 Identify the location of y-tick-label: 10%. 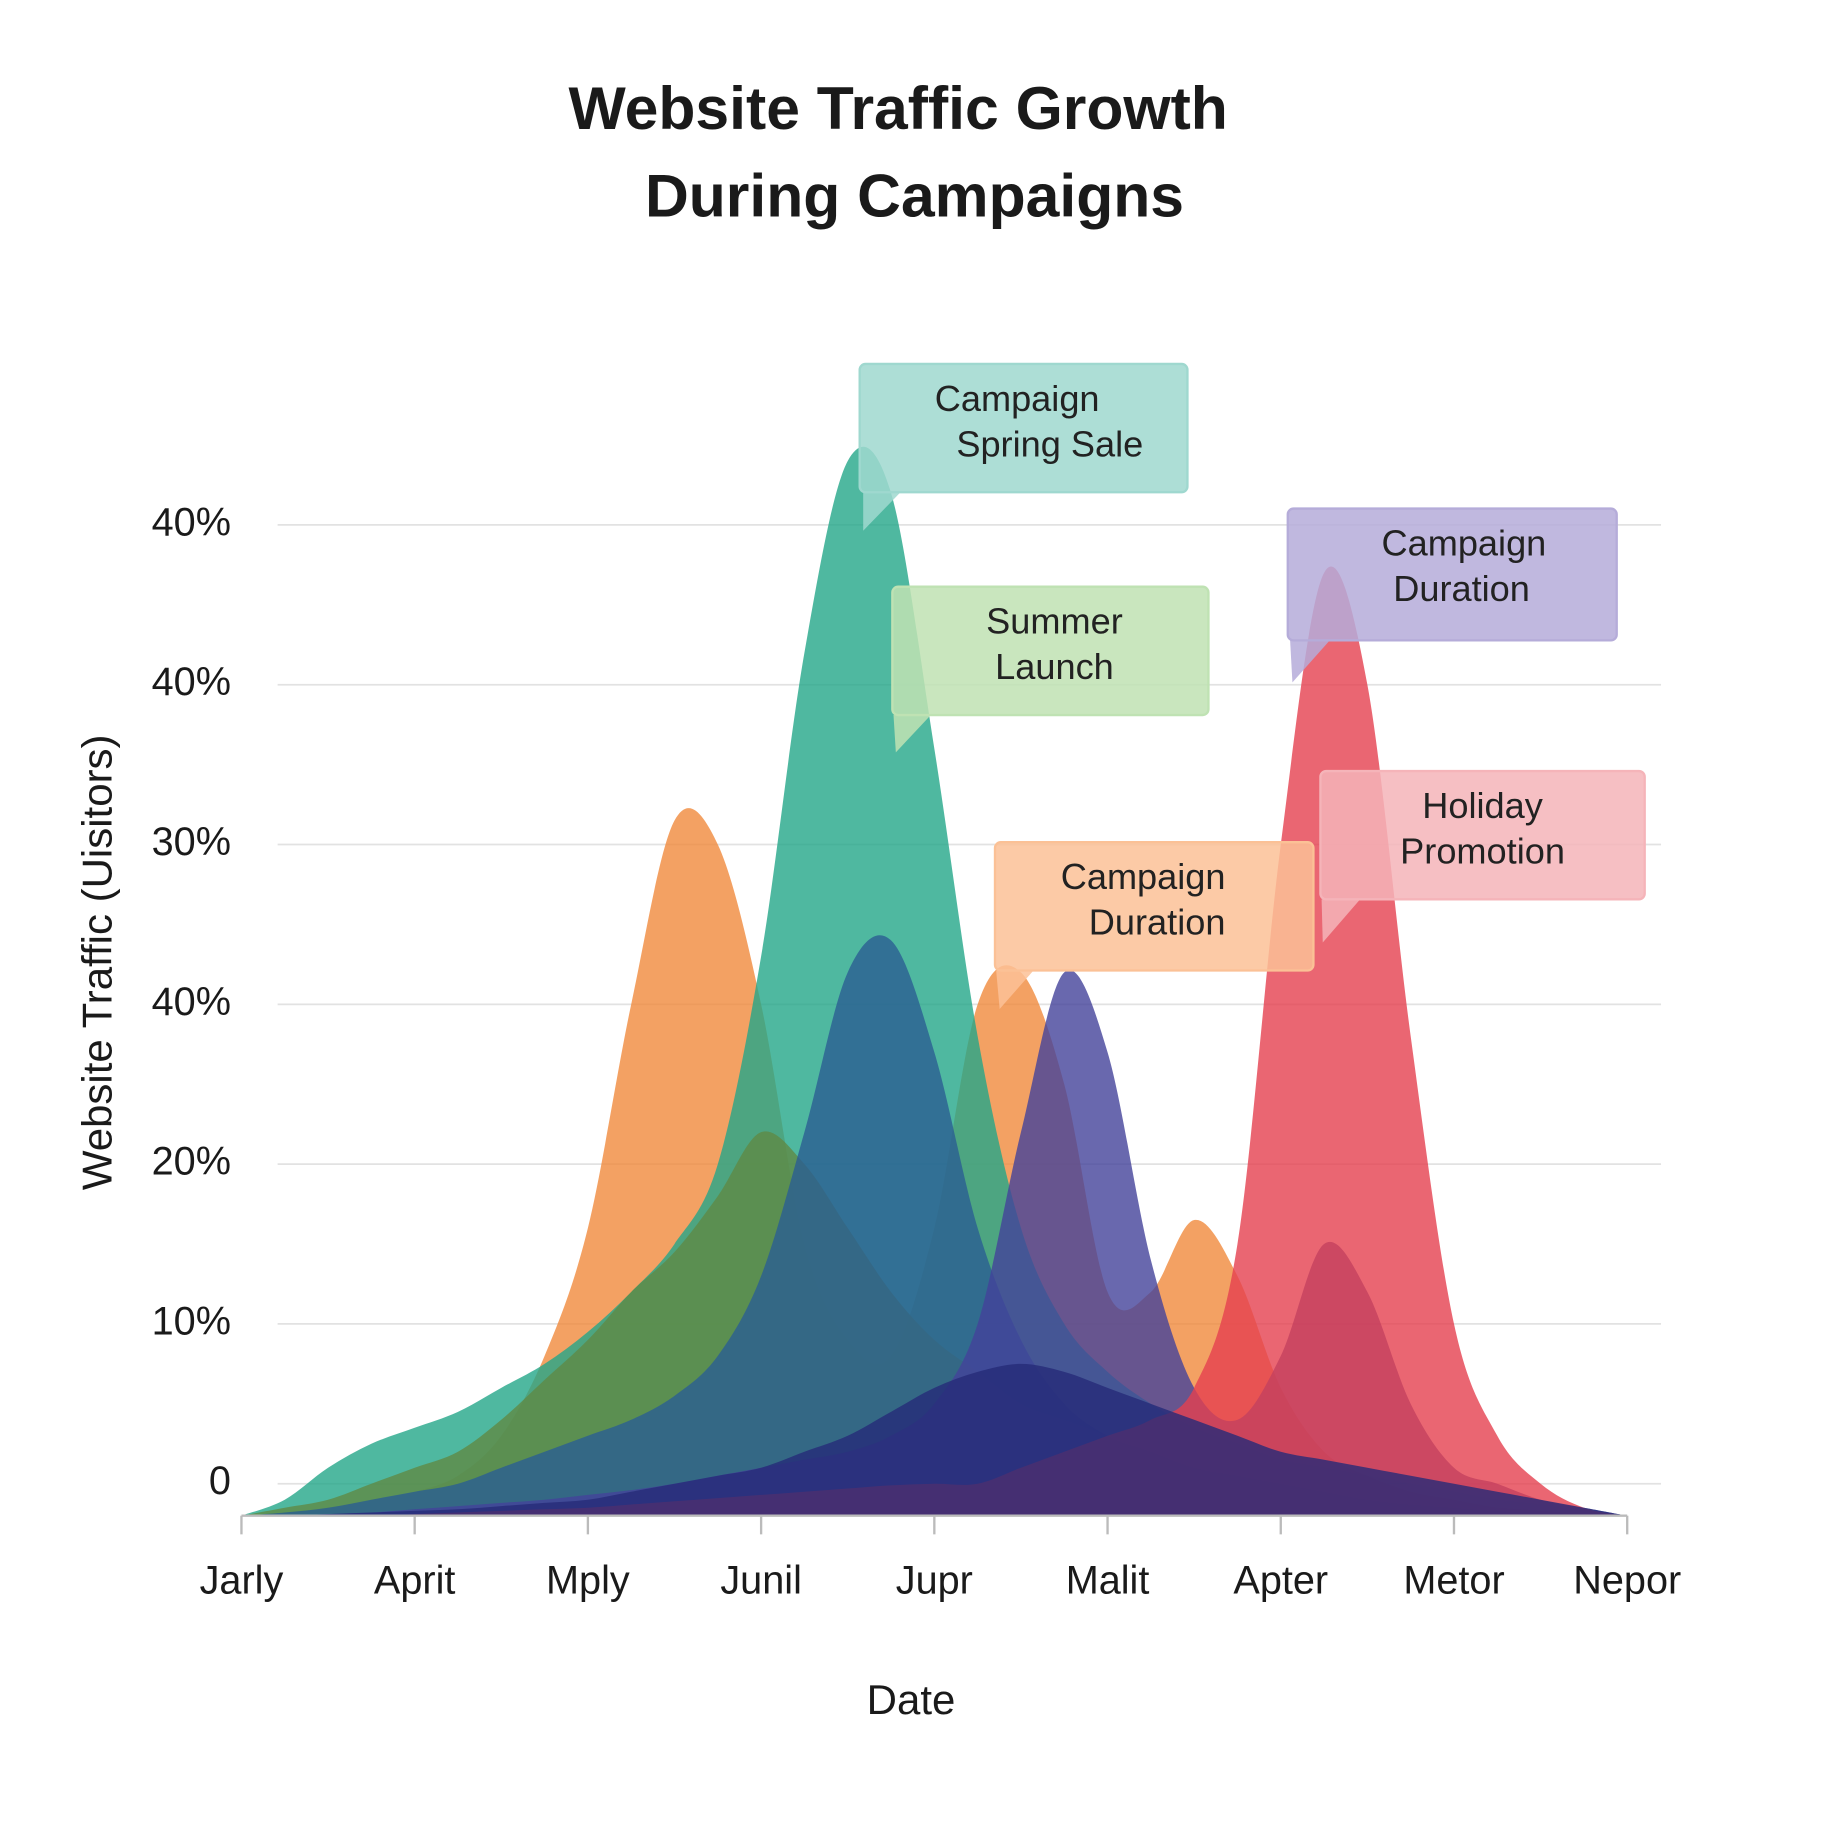
(191, 1321).